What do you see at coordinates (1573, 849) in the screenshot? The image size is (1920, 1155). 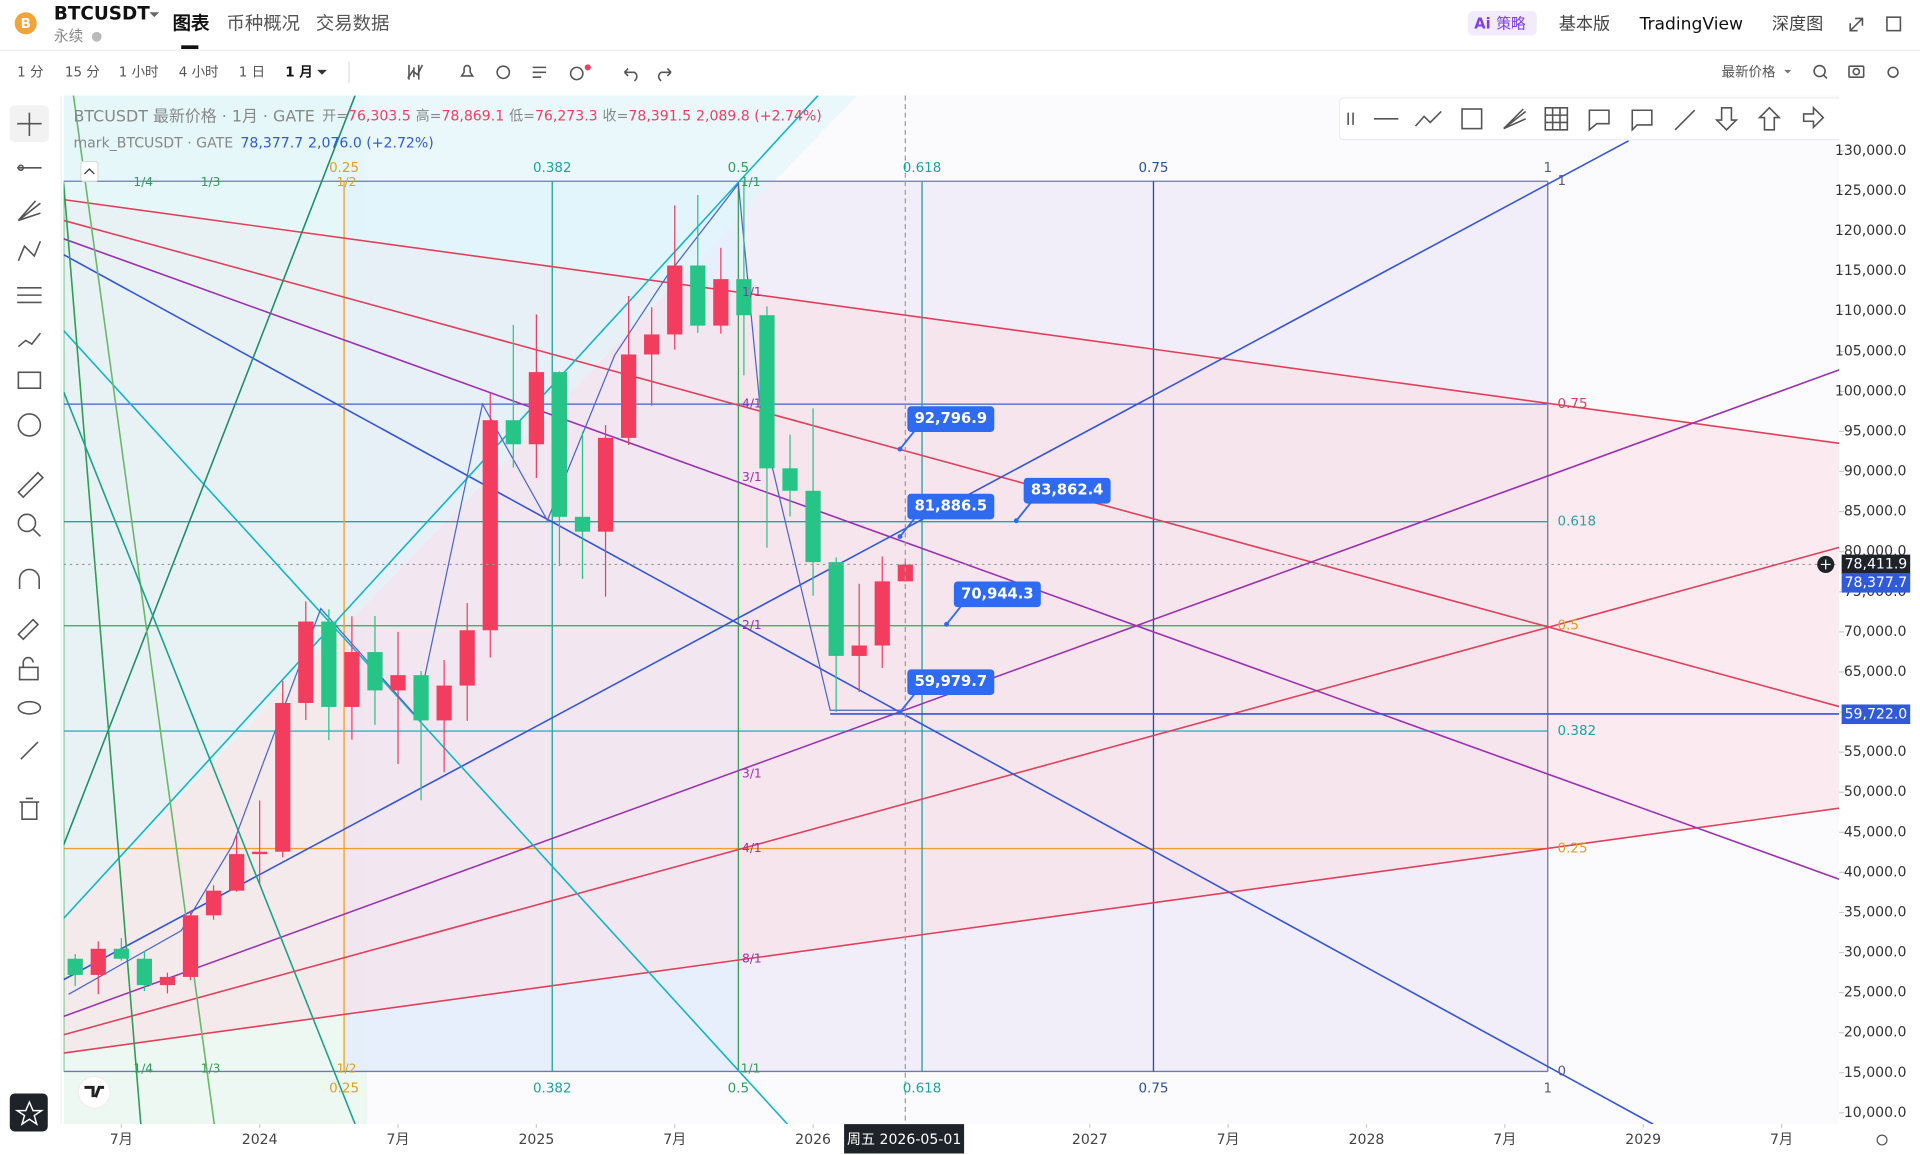 I see `fib-level-label: 0.25` at bounding box center [1573, 849].